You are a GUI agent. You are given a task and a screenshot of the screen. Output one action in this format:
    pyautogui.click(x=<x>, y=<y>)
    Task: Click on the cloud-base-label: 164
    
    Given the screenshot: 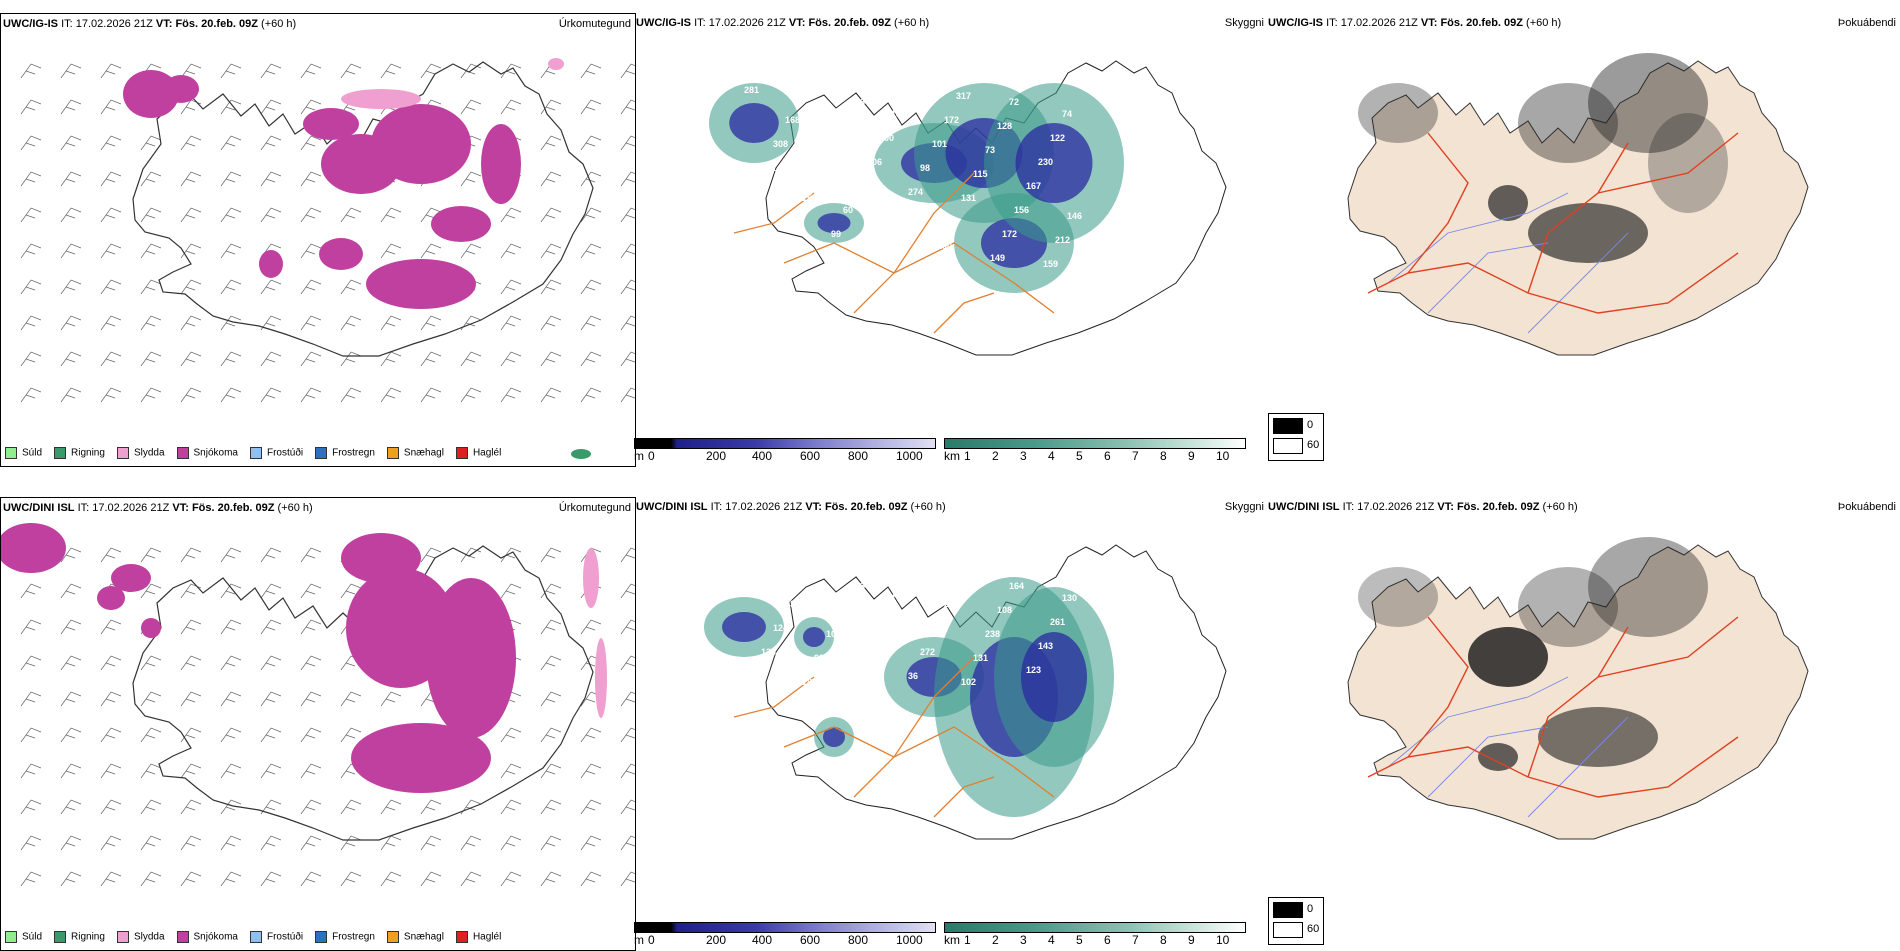 What is the action you would take?
    pyautogui.click(x=1016, y=586)
    